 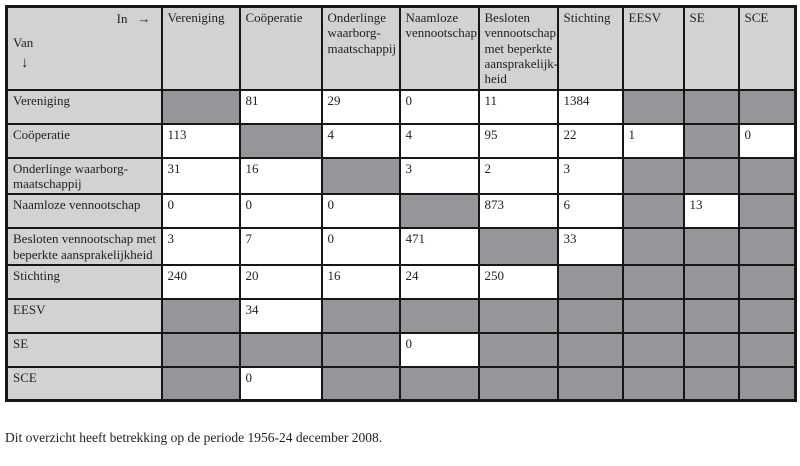 I want to click on row-label: EESV, so click(x=84, y=315).